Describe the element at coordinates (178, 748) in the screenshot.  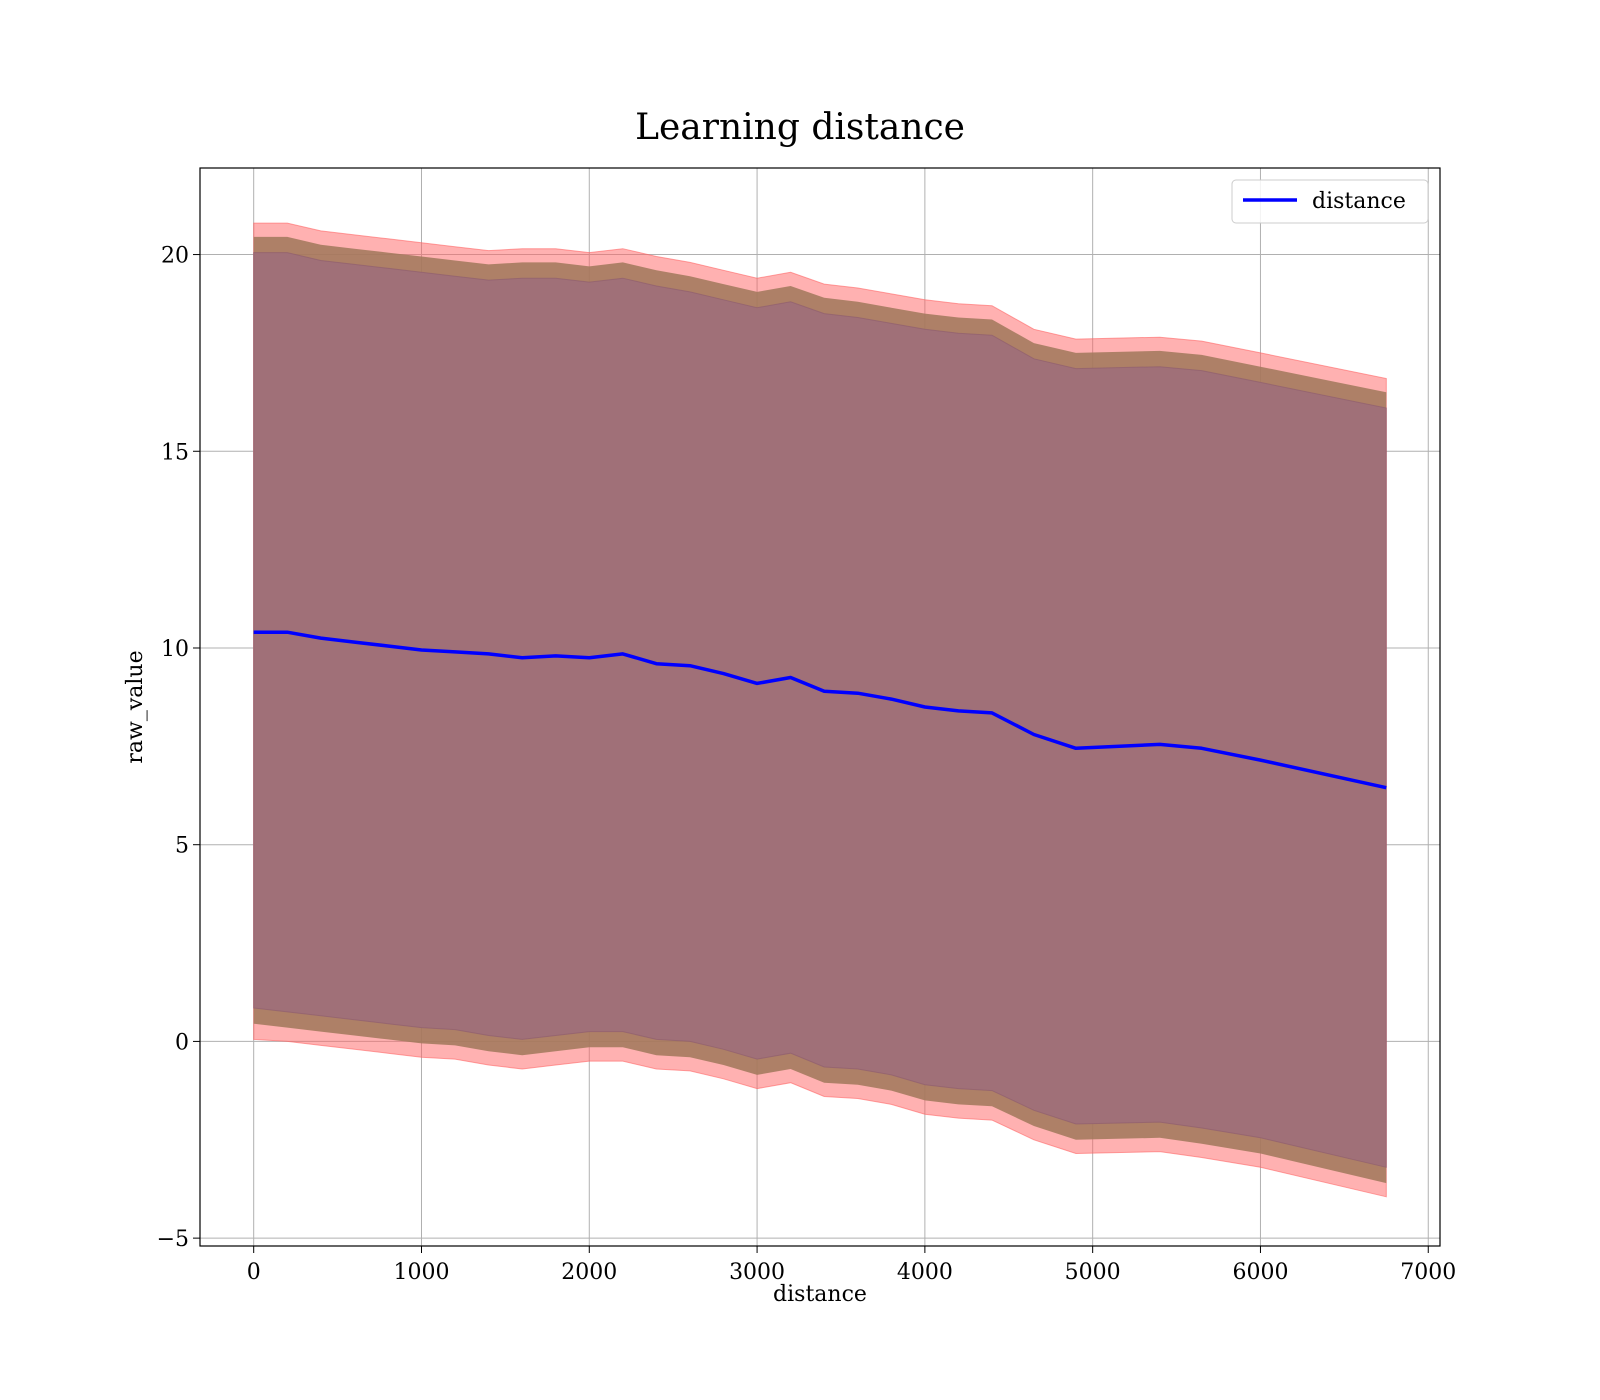
I see `y-axis: −5 0 5 10 15 20` at that location.